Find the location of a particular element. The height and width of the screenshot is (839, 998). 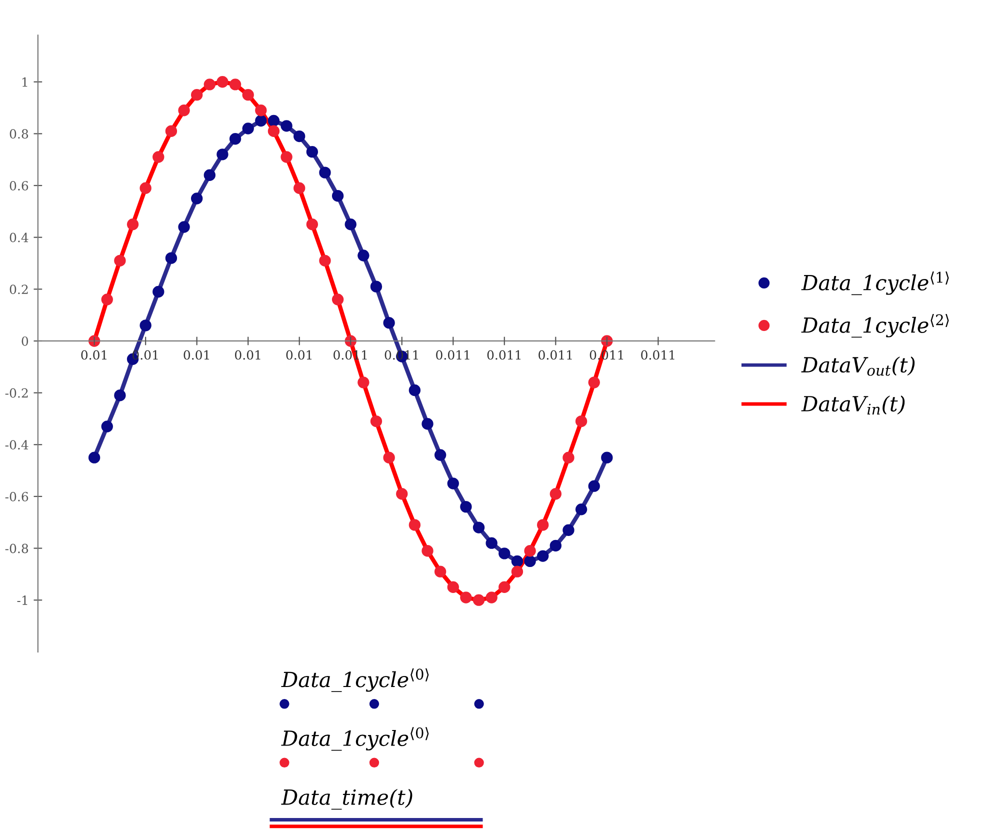

y-tick-label: -0.2 is located at coordinates (16, 393).